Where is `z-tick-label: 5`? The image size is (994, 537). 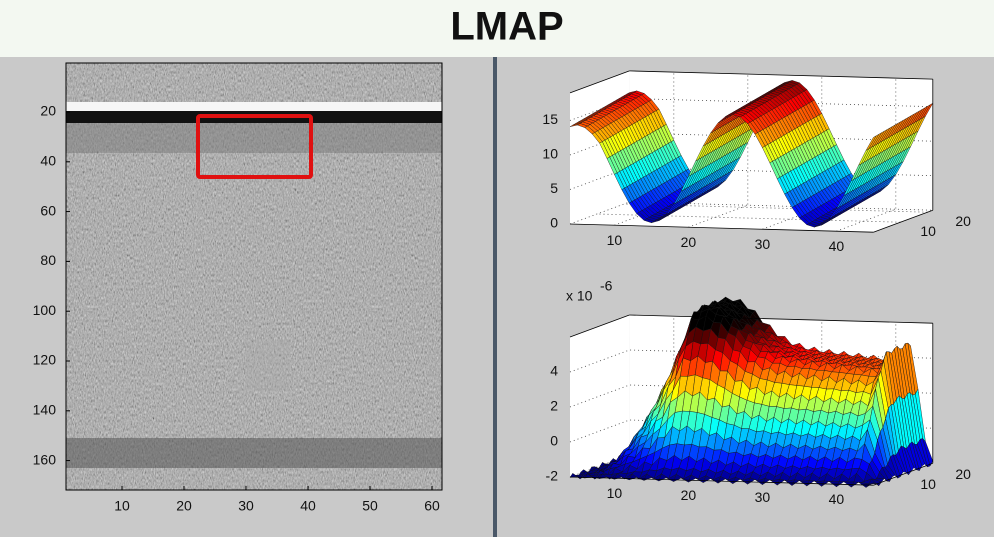
z-tick-label: 5 is located at coordinates (554, 188).